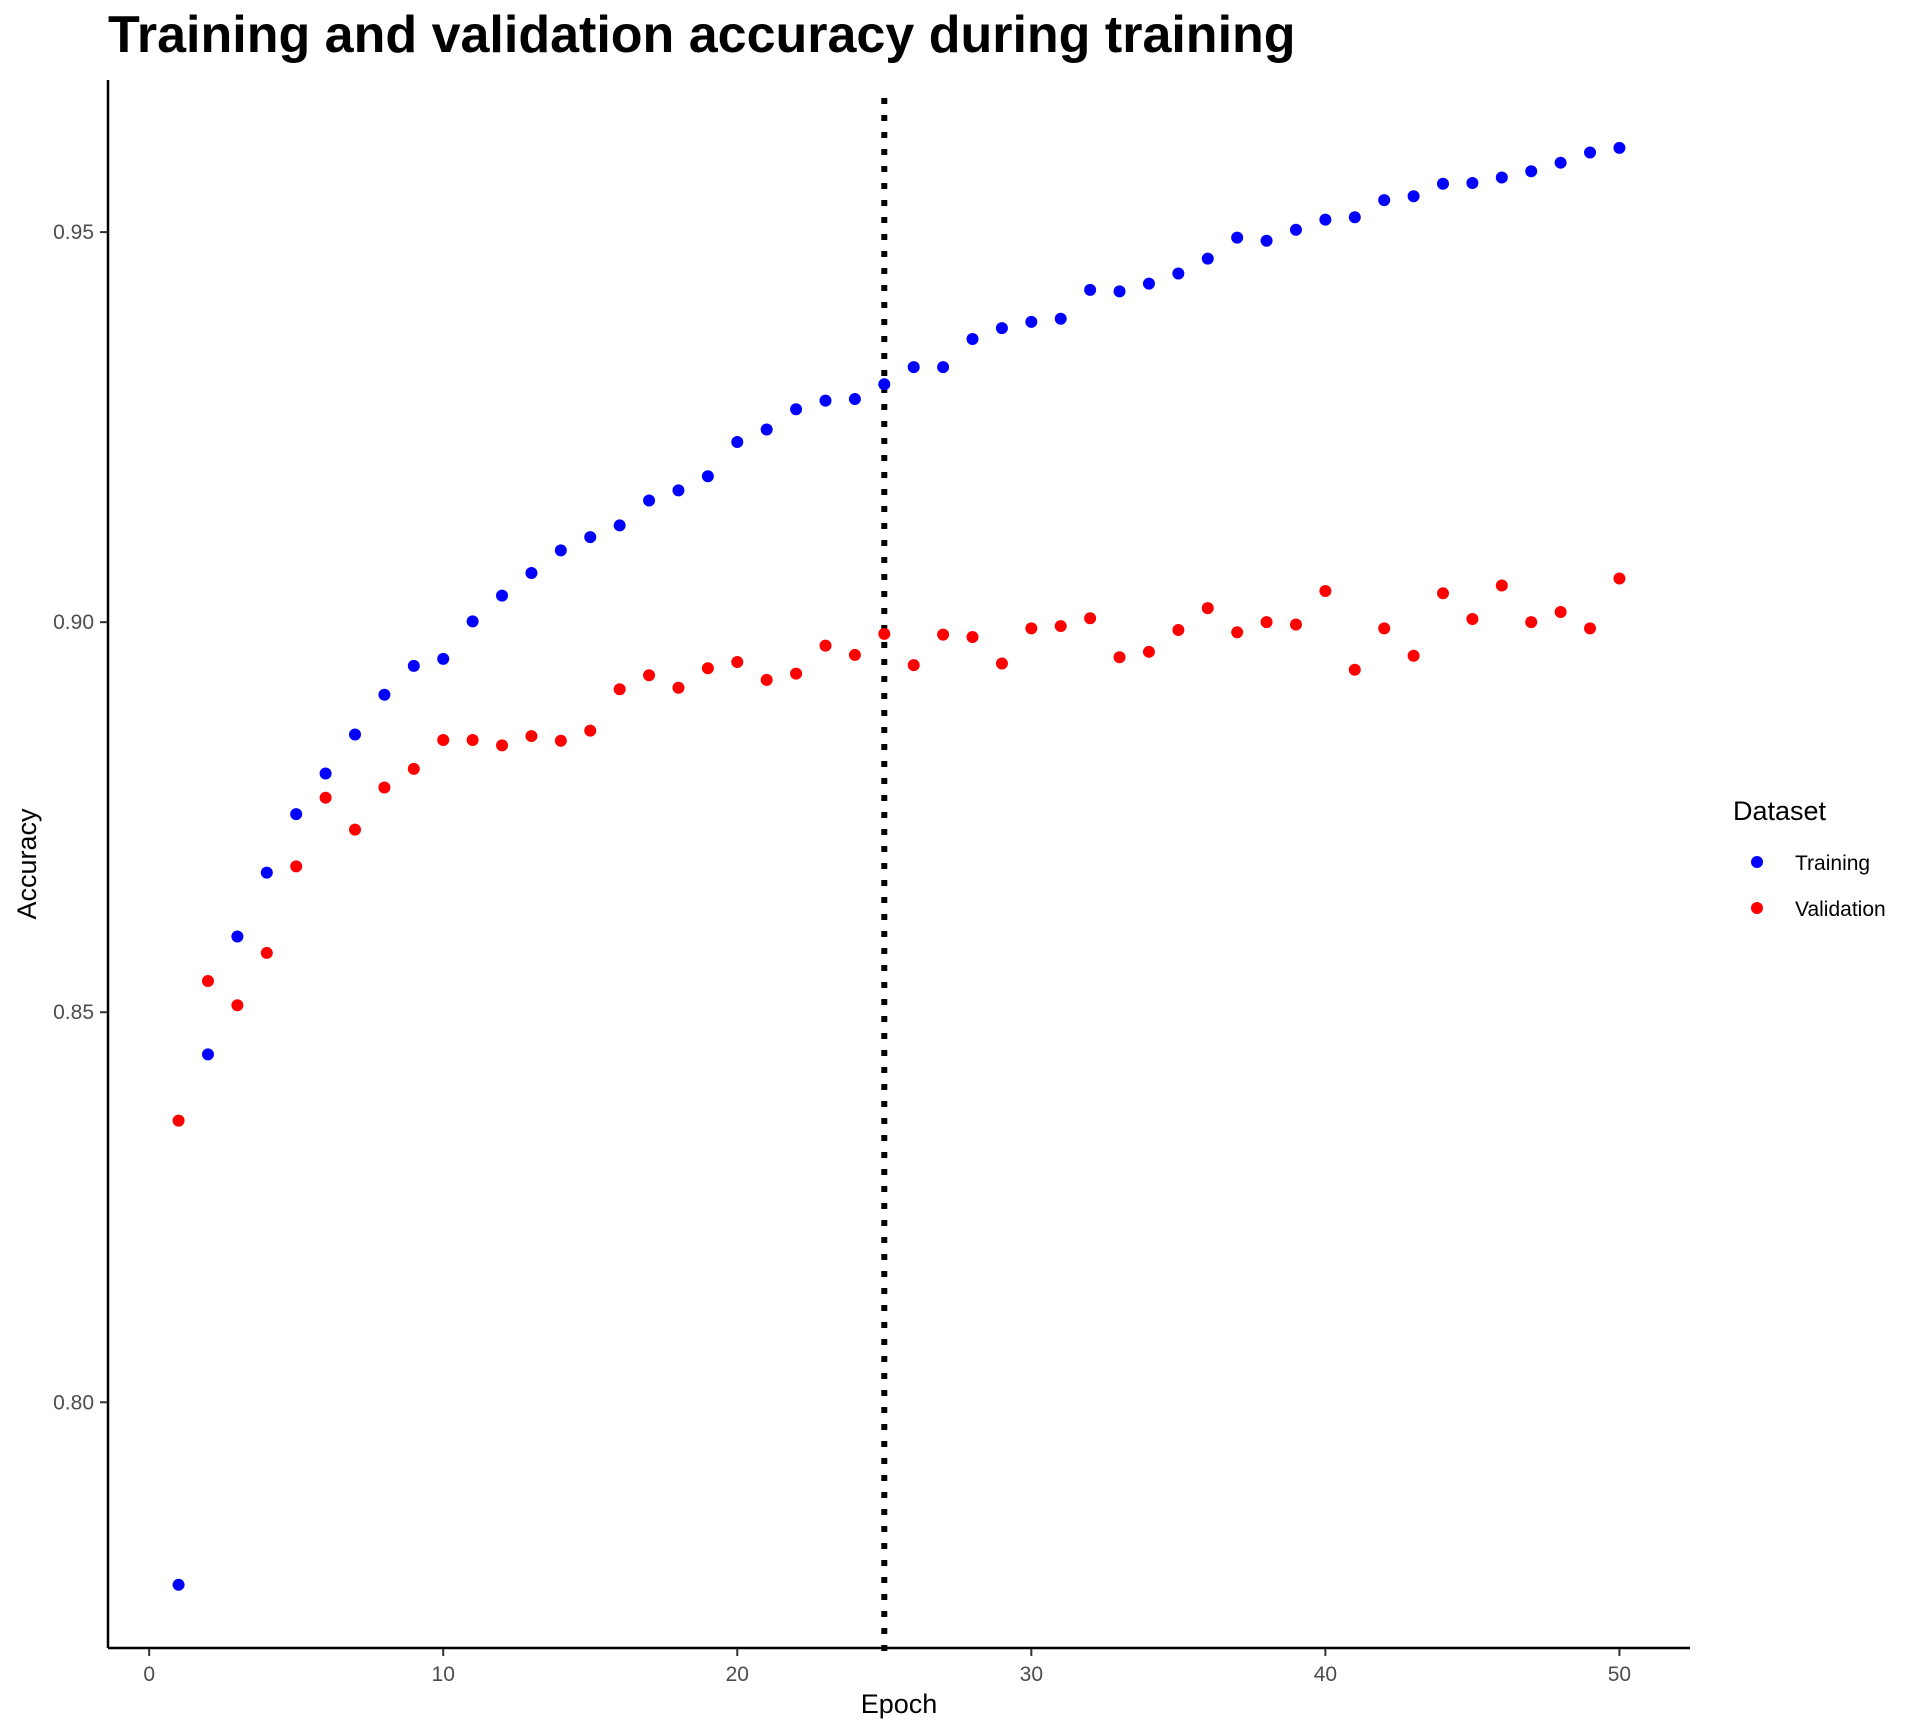  What do you see at coordinates (1619, 1674) in the screenshot?
I see `x-tick-label: 50` at bounding box center [1619, 1674].